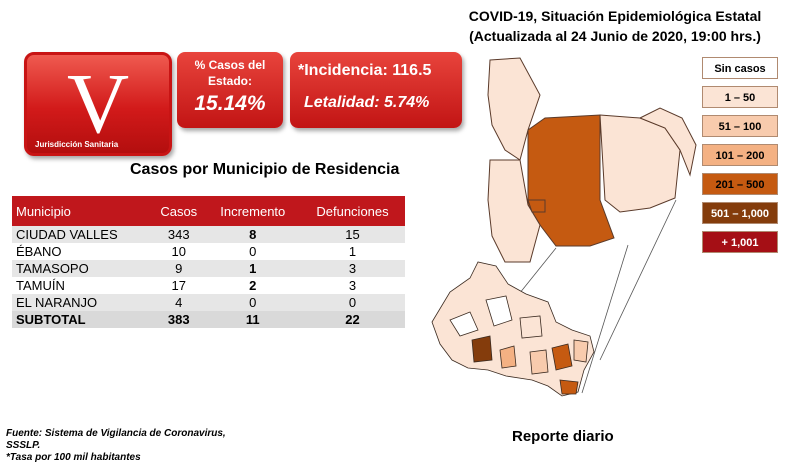 This screenshot has height=471, width=800. What do you see at coordinates (252, 234) in the screenshot?
I see `cell-incremento: 8` at bounding box center [252, 234].